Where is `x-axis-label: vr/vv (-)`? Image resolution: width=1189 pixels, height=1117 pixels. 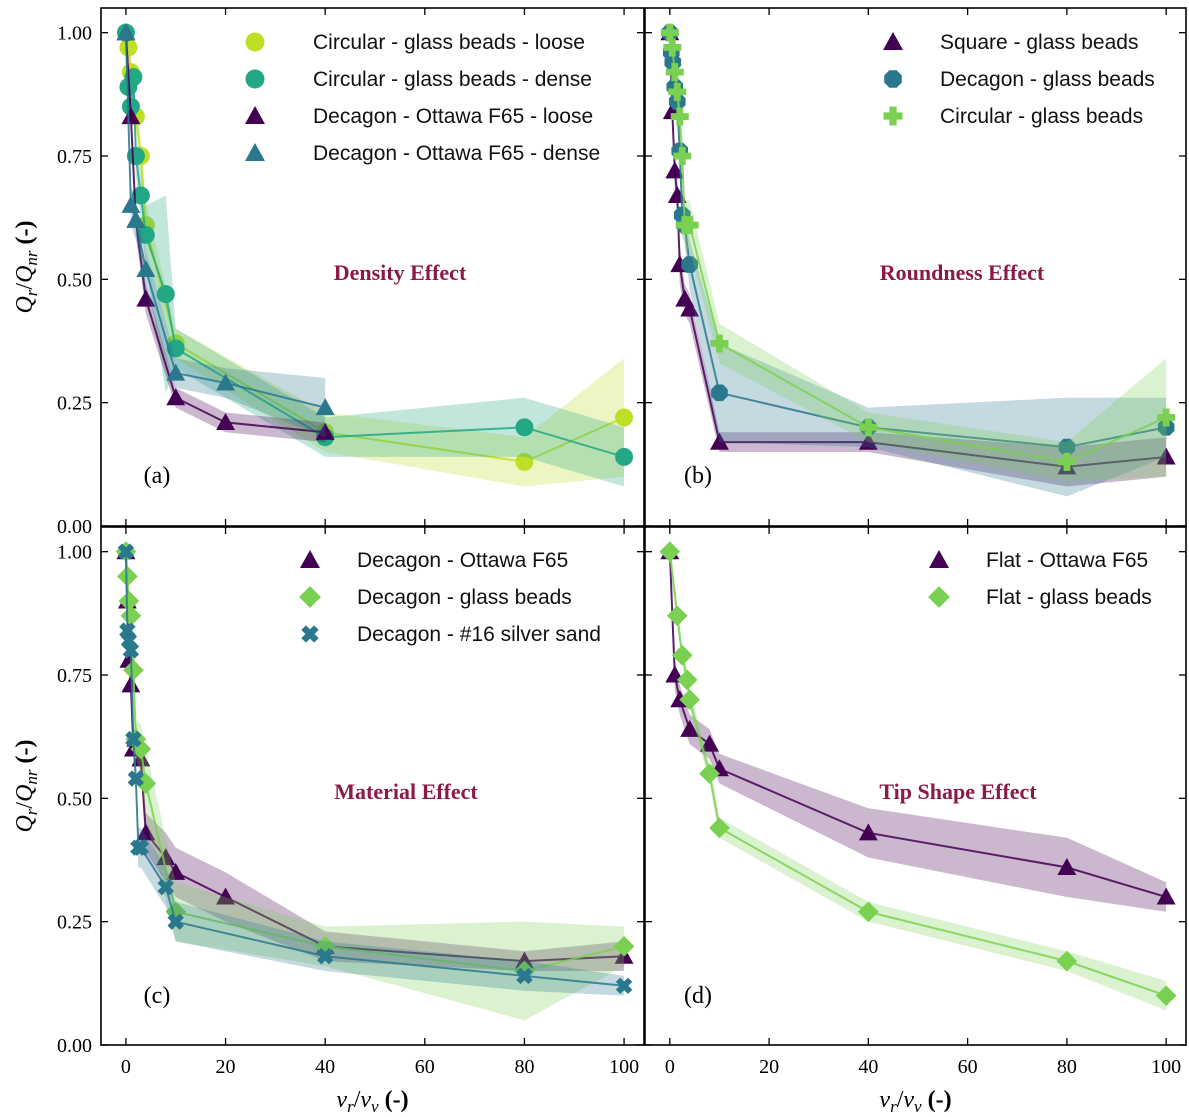
x-axis-label: vr/vv (-) is located at coordinates (915, 1101).